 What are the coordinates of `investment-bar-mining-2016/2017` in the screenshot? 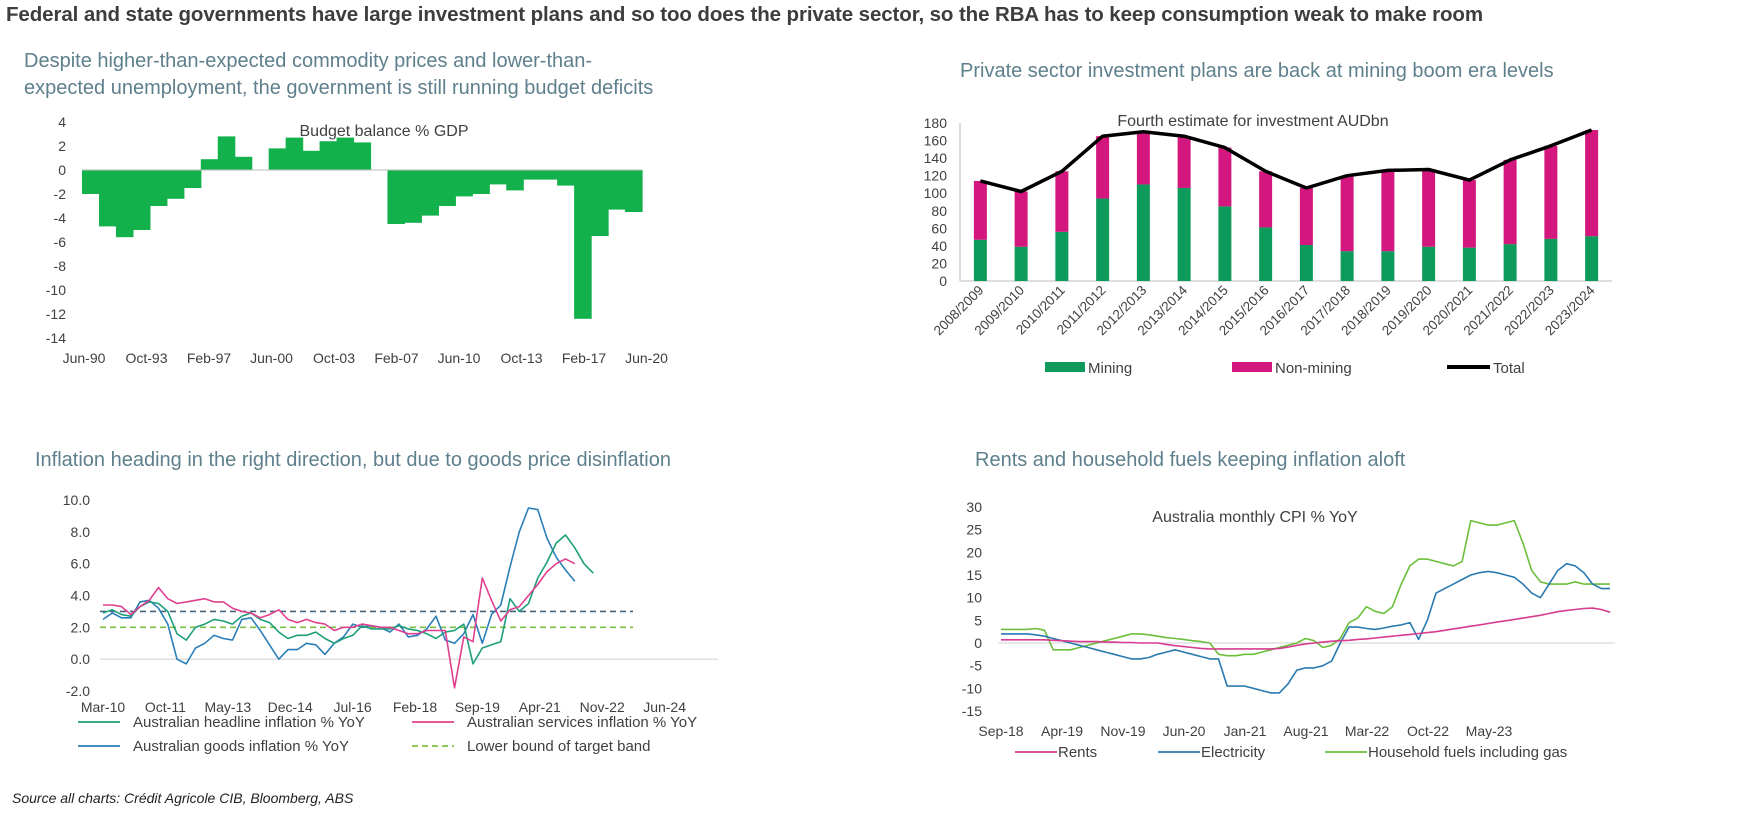 It's located at (1306, 263).